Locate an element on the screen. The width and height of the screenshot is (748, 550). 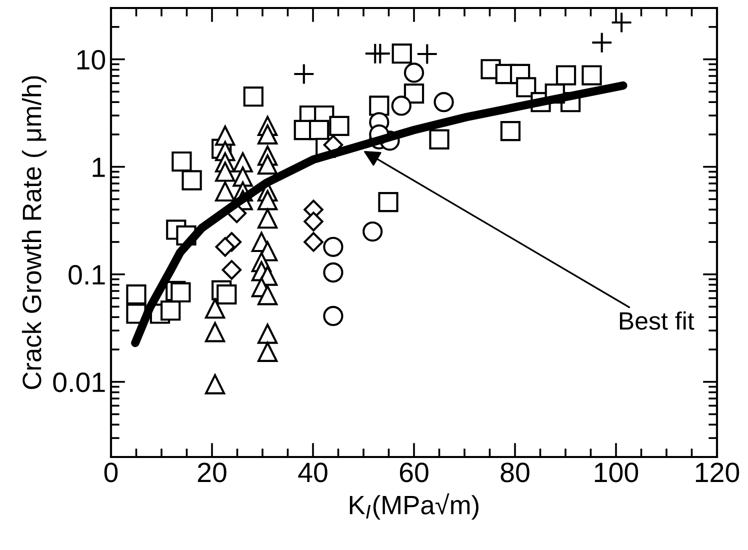
x-axis-title: K$_{I}$(MPa√m) is located at coordinates (414, 506).